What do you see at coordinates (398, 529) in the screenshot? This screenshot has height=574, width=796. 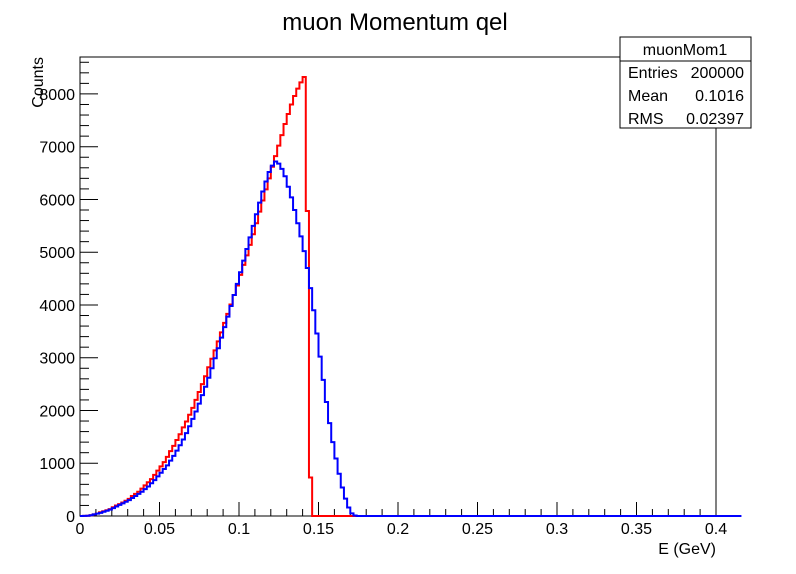 I see `x-tick-label: 0.2` at bounding box center [398, 529].